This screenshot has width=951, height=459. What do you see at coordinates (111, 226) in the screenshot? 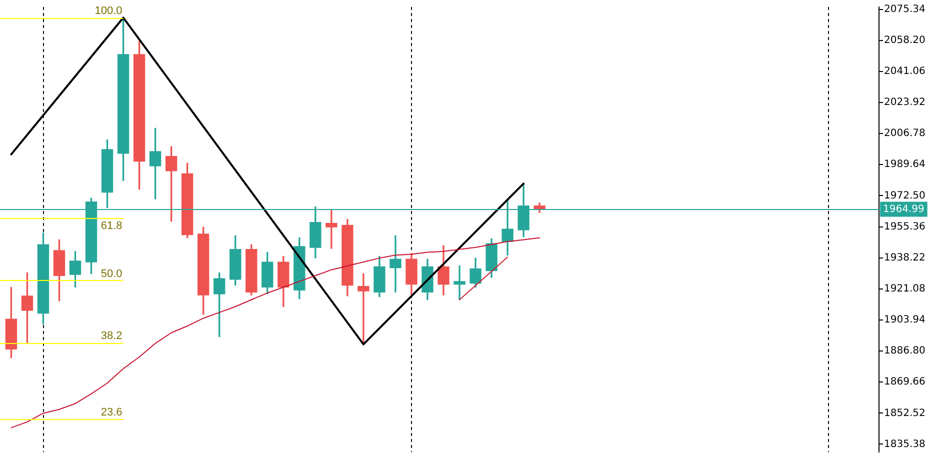
I see `annotation: 61.8` at bounding box center [111, 226].